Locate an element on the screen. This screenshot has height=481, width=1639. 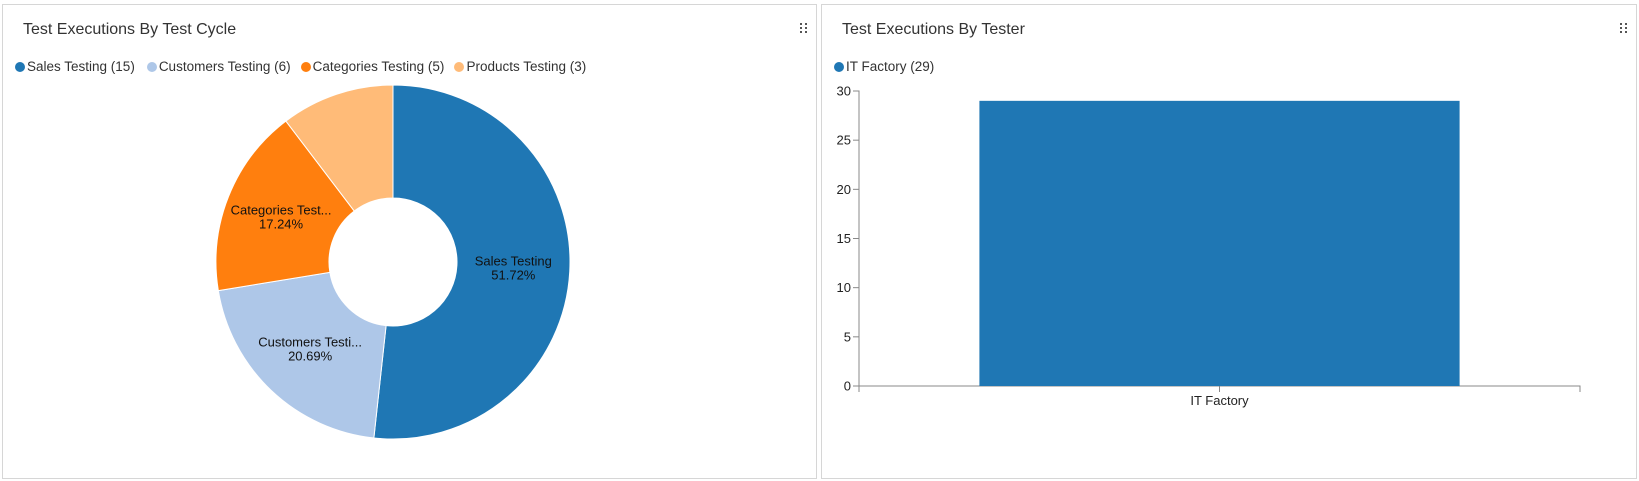
legend: IT Factory (29) is located at coordinates (890, 66).